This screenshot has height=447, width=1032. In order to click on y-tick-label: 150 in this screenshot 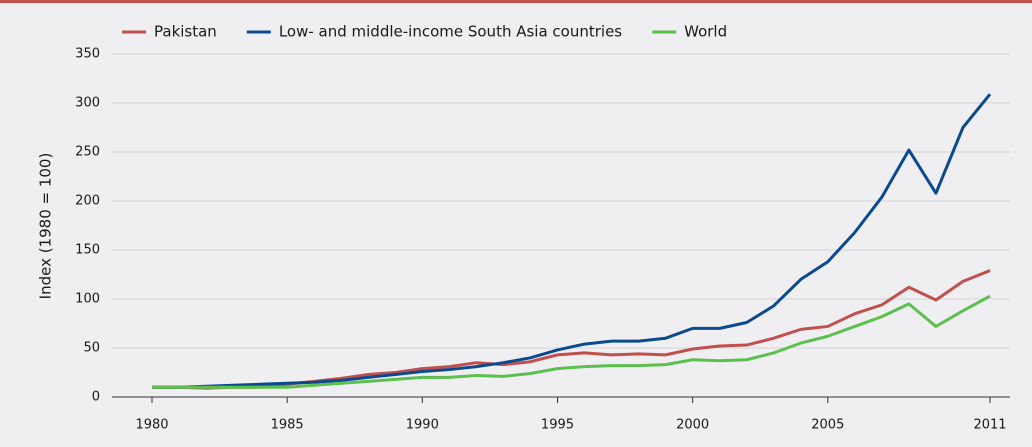, I will do `click(87, 250)`.